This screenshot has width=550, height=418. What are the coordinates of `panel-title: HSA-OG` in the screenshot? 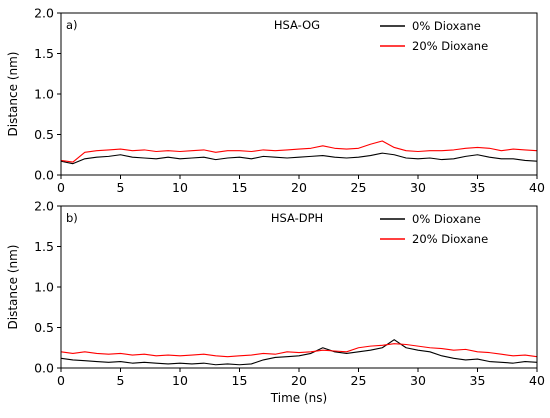 It's located at (297, 25).